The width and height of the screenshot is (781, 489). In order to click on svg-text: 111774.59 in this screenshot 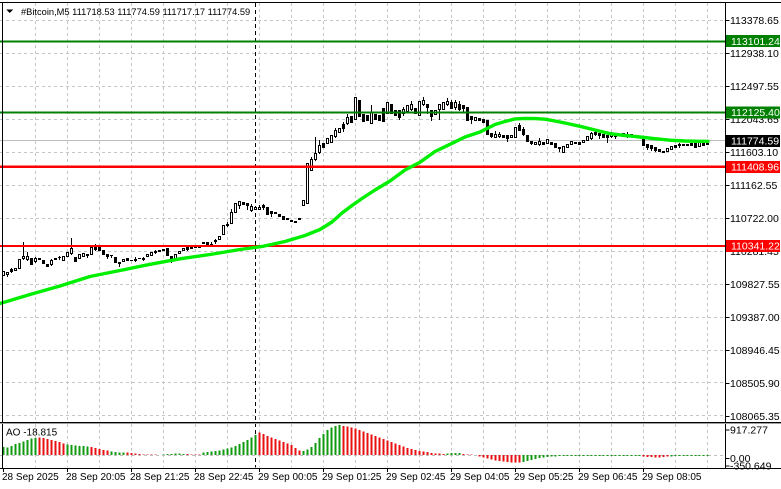, I will do `click(755, 142)`.